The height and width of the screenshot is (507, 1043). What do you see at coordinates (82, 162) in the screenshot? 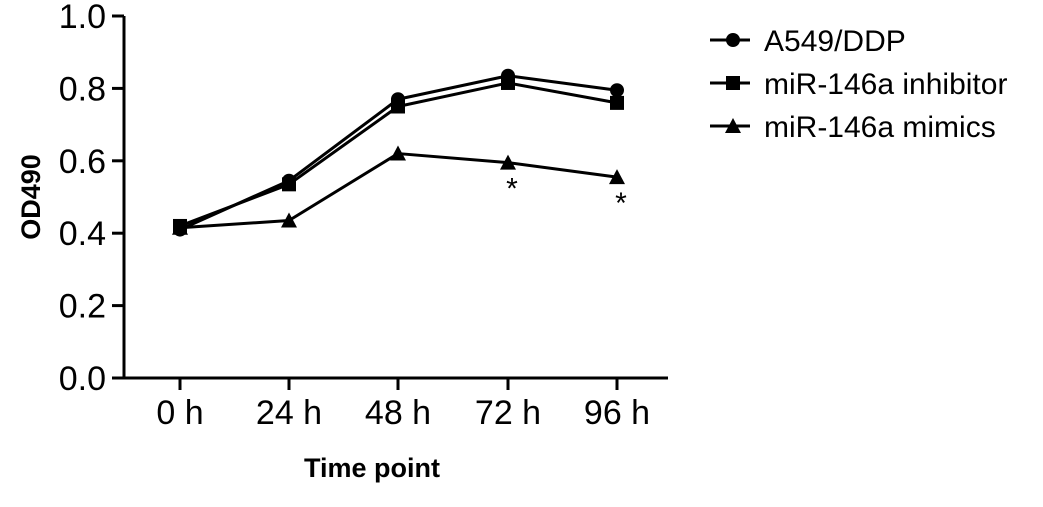
I see `y-tick-label: 0.6` at bounding box center [82, 162].